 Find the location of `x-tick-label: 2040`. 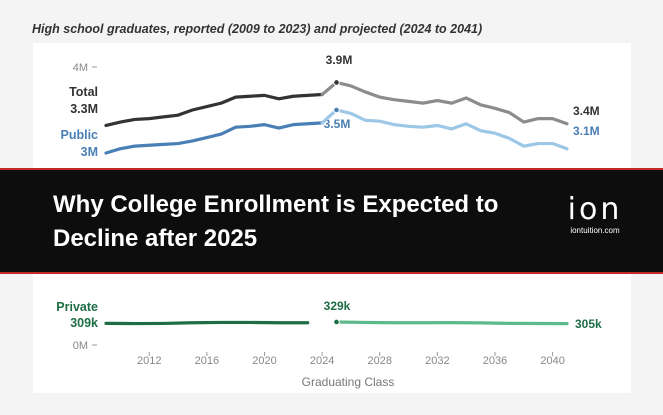

x-tick-label: 2040 is located at coordinates (552, 361).